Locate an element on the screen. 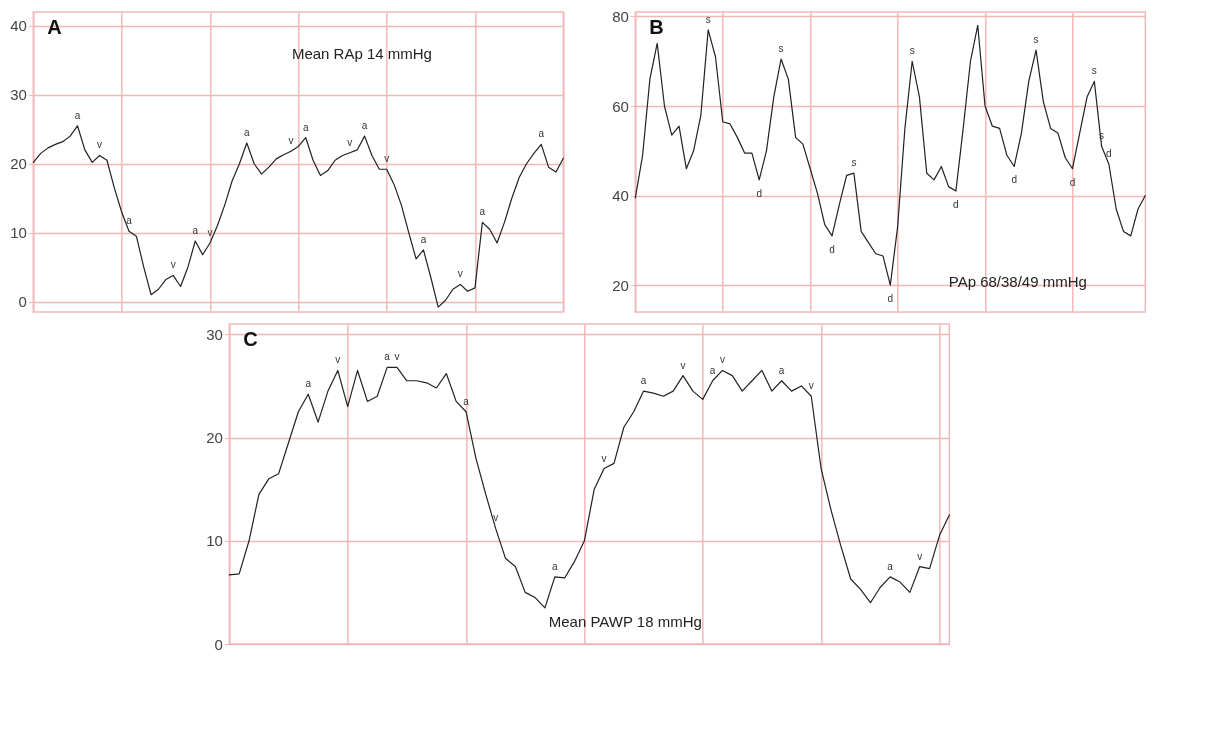 This screenshot has width=1210, height=752. chart-title: A is located at coordinates (54, 27).